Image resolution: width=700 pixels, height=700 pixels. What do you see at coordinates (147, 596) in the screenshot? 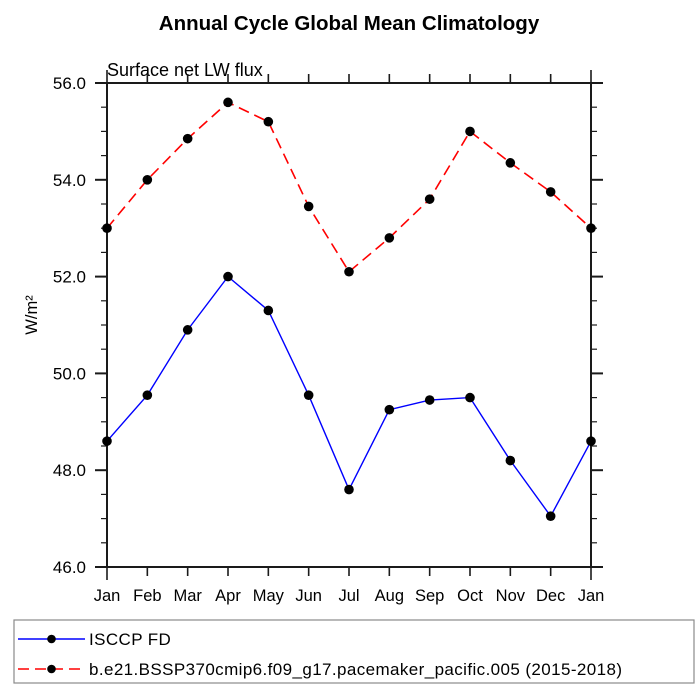
I see `x-tick-label: Feb` at bounding box center [147, 596].